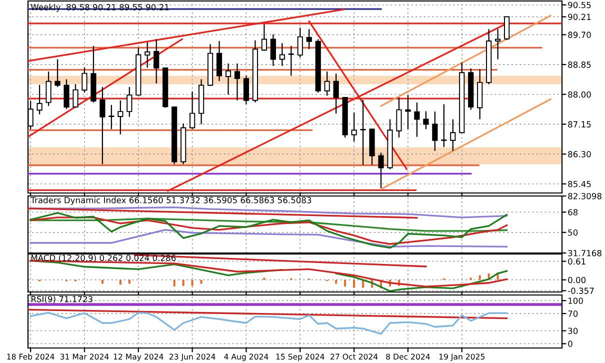  Describe the element at coordinates (573, 232) in the screenshot. I see `y-tick-label: 50` at that location.